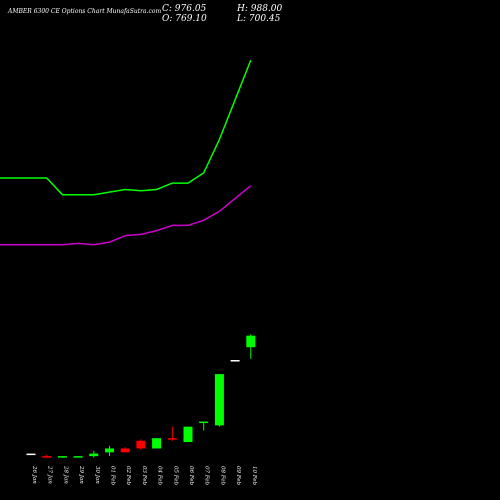 This screenshot has height=500, width=500. I want to click on low-value: L: 700.45, so click(259, 19).